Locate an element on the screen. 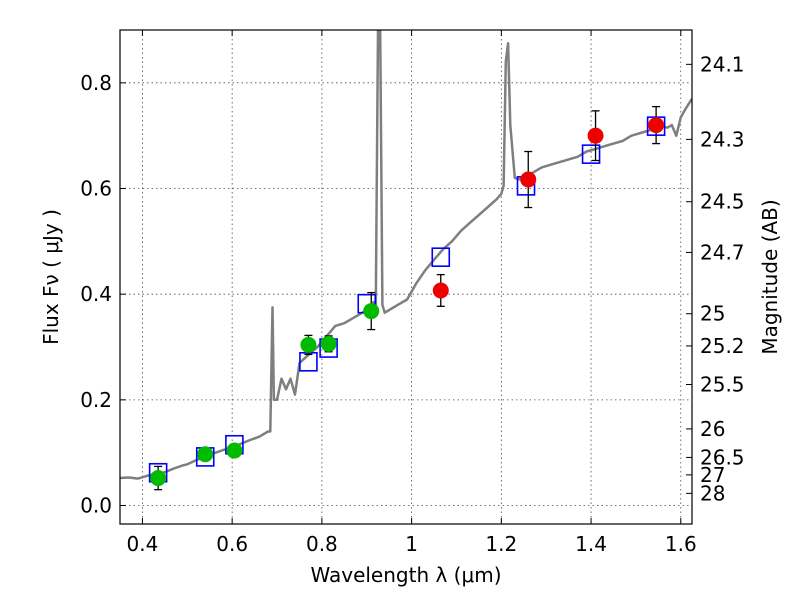 This screenshot has height=600, width=800. x-tick-label: 0.4 is located at coordinates (143, 544).